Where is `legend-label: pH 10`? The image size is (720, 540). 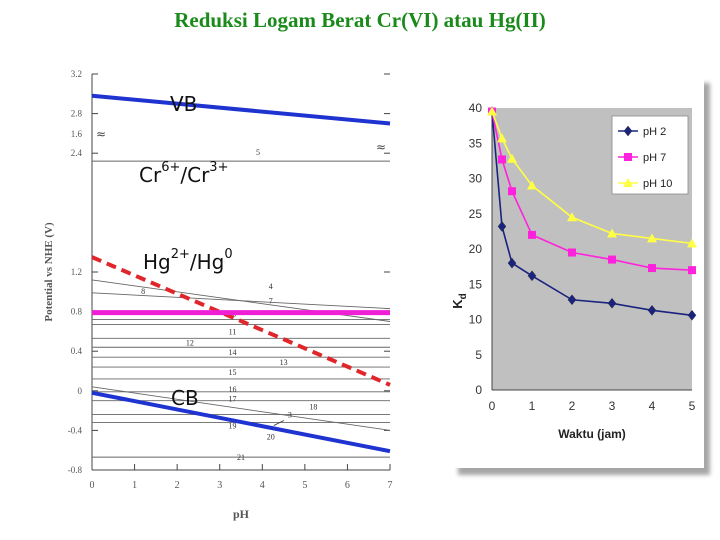 legend-label: pH 10 is located at coordinates (657, 184).